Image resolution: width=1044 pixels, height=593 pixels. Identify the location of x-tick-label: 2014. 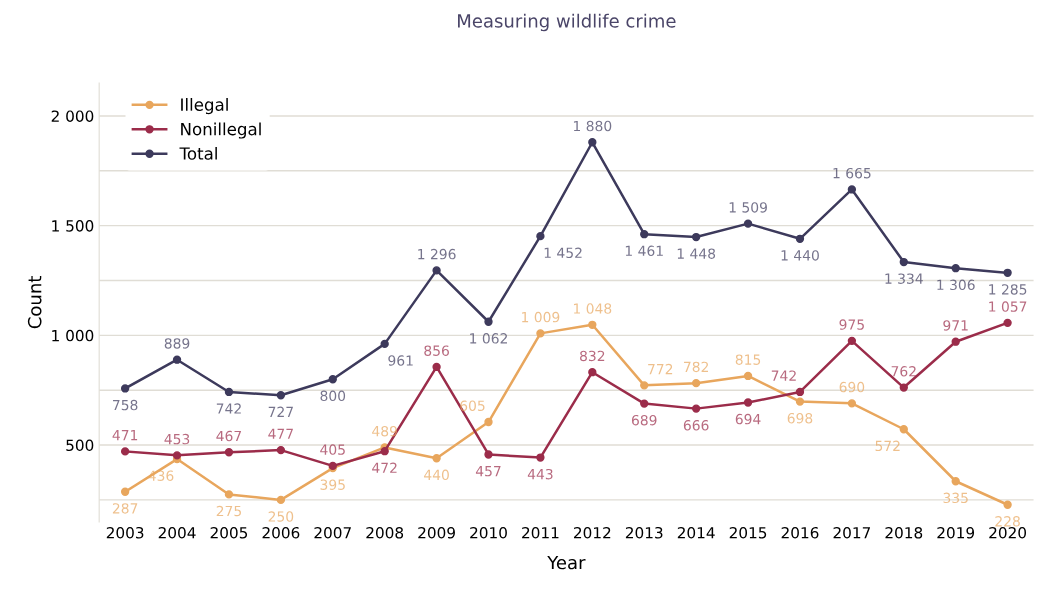
(696, 532).